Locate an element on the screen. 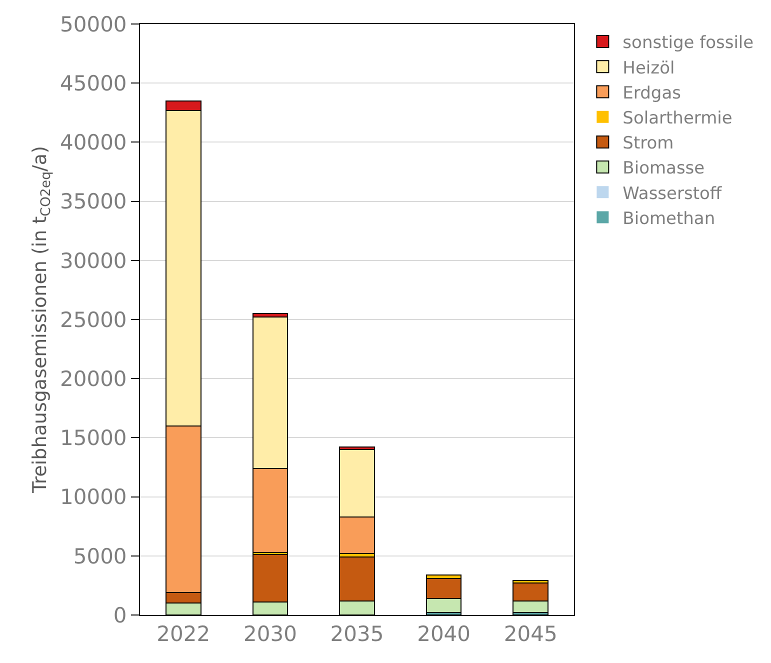 This screenshot has height=663, width=771. x-tick-label: 2030 is located at coordinates (270, 634).